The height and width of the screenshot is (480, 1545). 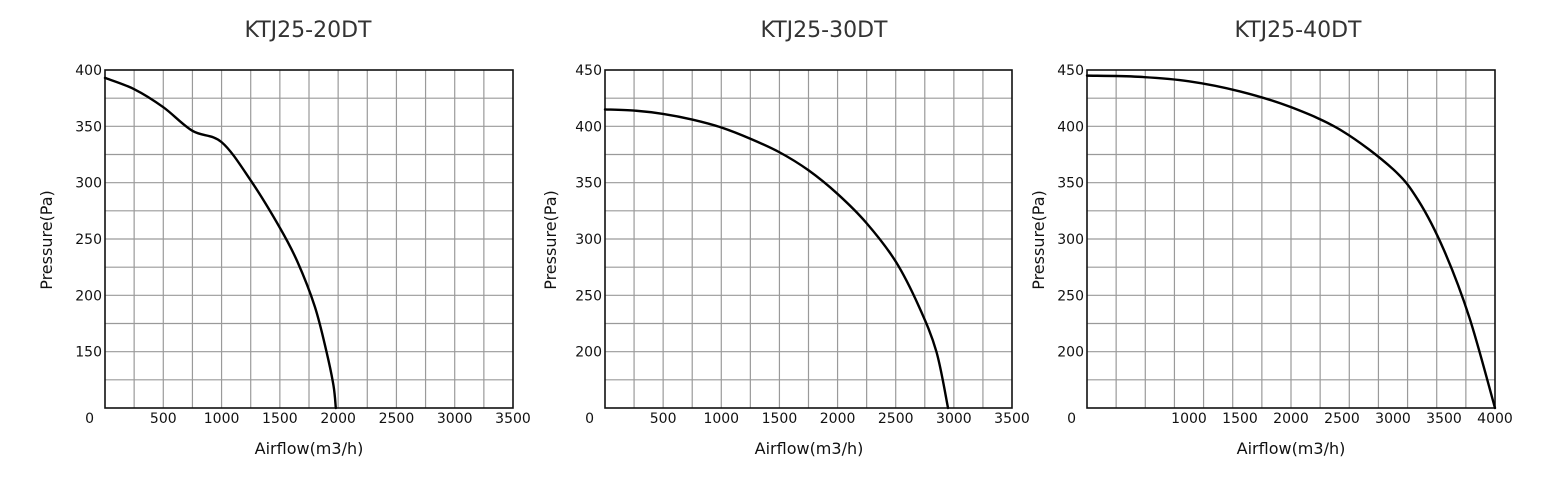 I want to click on chart-title: KTJ25-20DT, so click(x=309, y=30).